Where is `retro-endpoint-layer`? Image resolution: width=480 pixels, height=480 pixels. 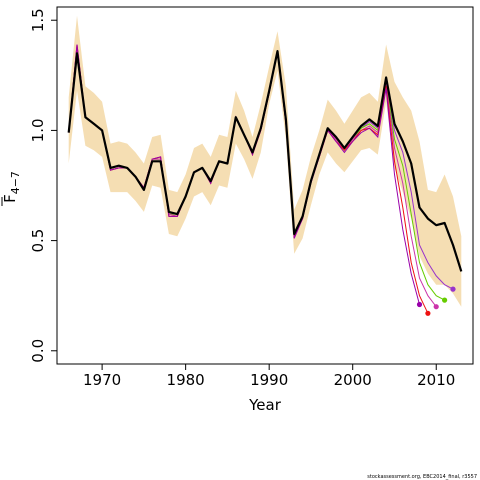
retro-endpoint-layer is located at coordinates (436, 301).